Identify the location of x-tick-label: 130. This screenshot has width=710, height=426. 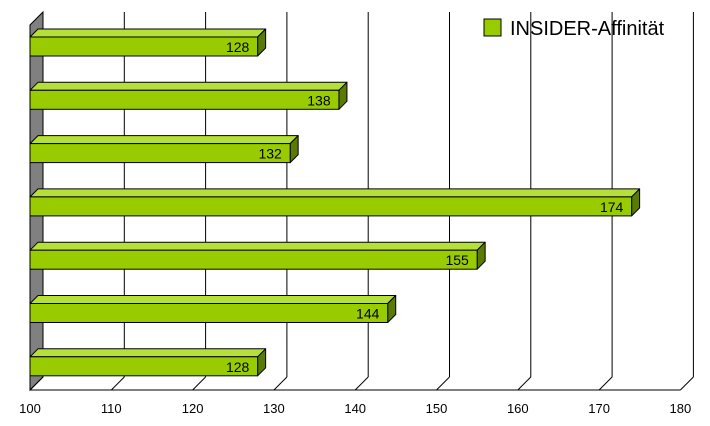
(274, 408).